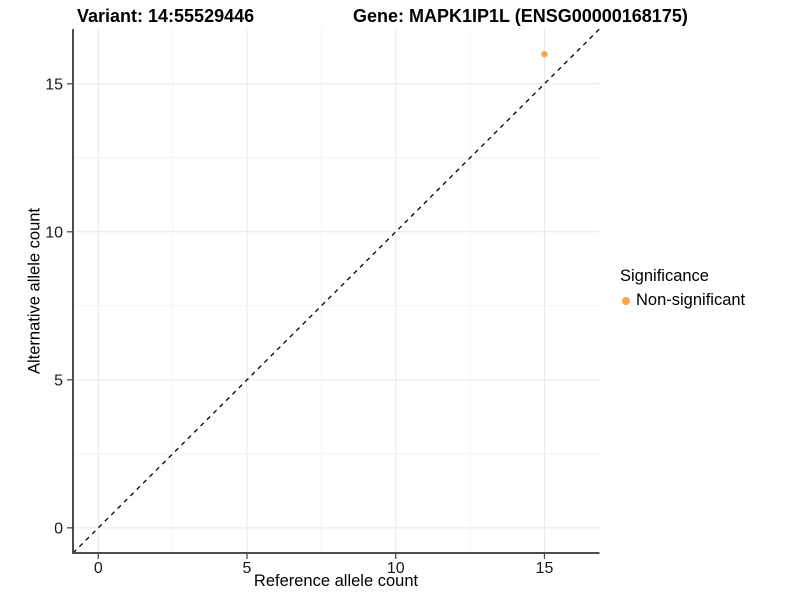 Image resolution: width=800 pixels, height=600 pixels. Describe the element at coordinates (664, 276) in the screenshot. I see `legend-title: Significance` at that location.